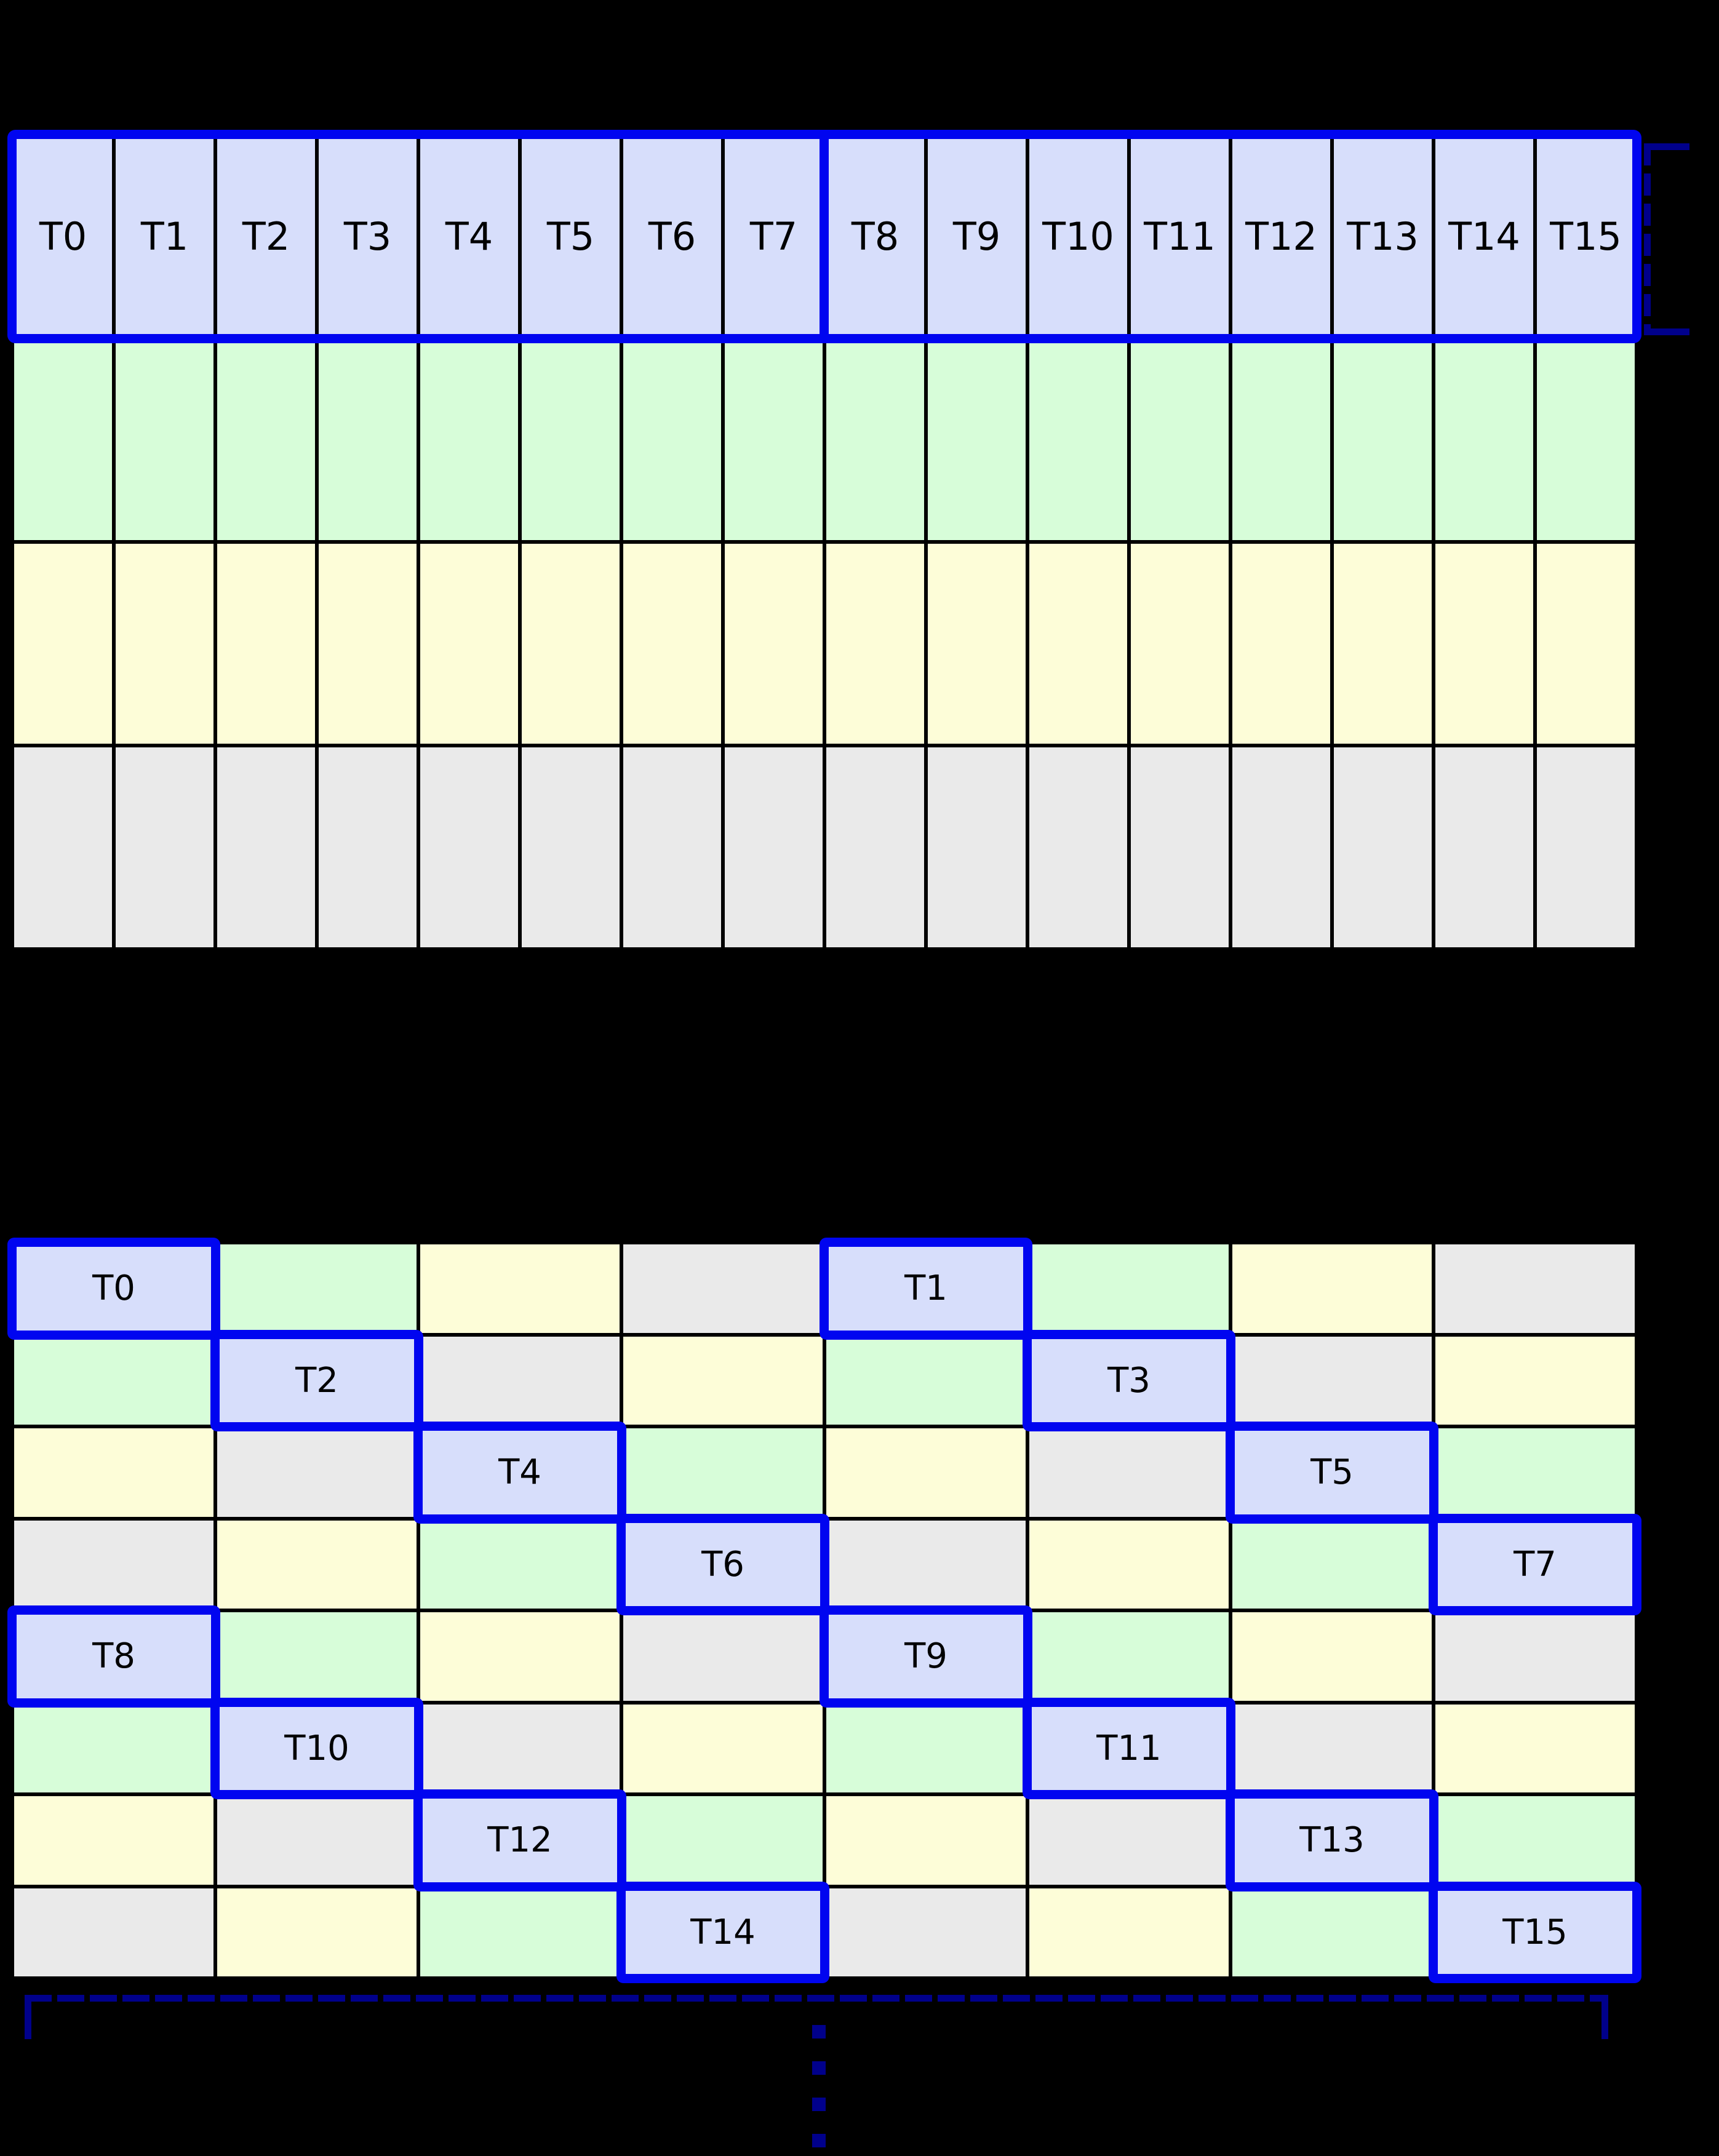 This screenshot has height=2156, width=1719. What do you see at coordinates (469, 644) in the screenshot?
I see `top-memory-cell-r2c4` at bounding box center [469, 644].